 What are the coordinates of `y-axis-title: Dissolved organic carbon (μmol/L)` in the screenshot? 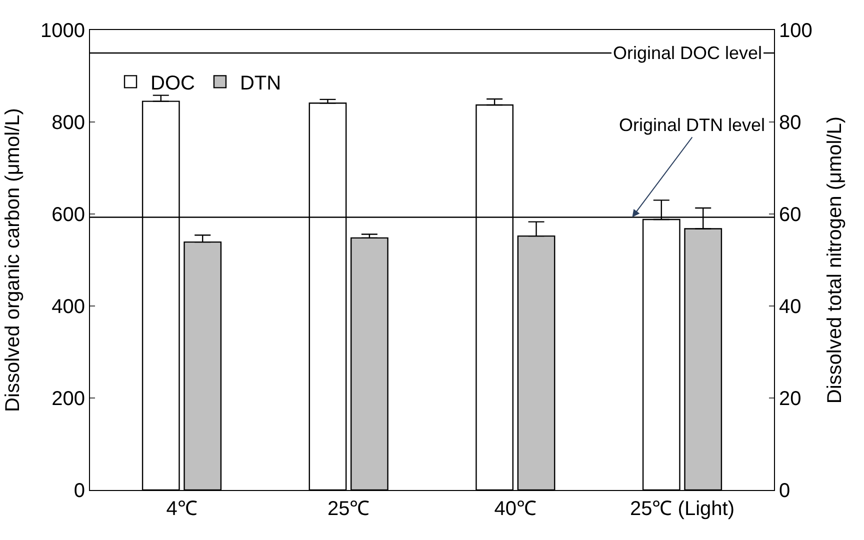 It's located at (13, 260).